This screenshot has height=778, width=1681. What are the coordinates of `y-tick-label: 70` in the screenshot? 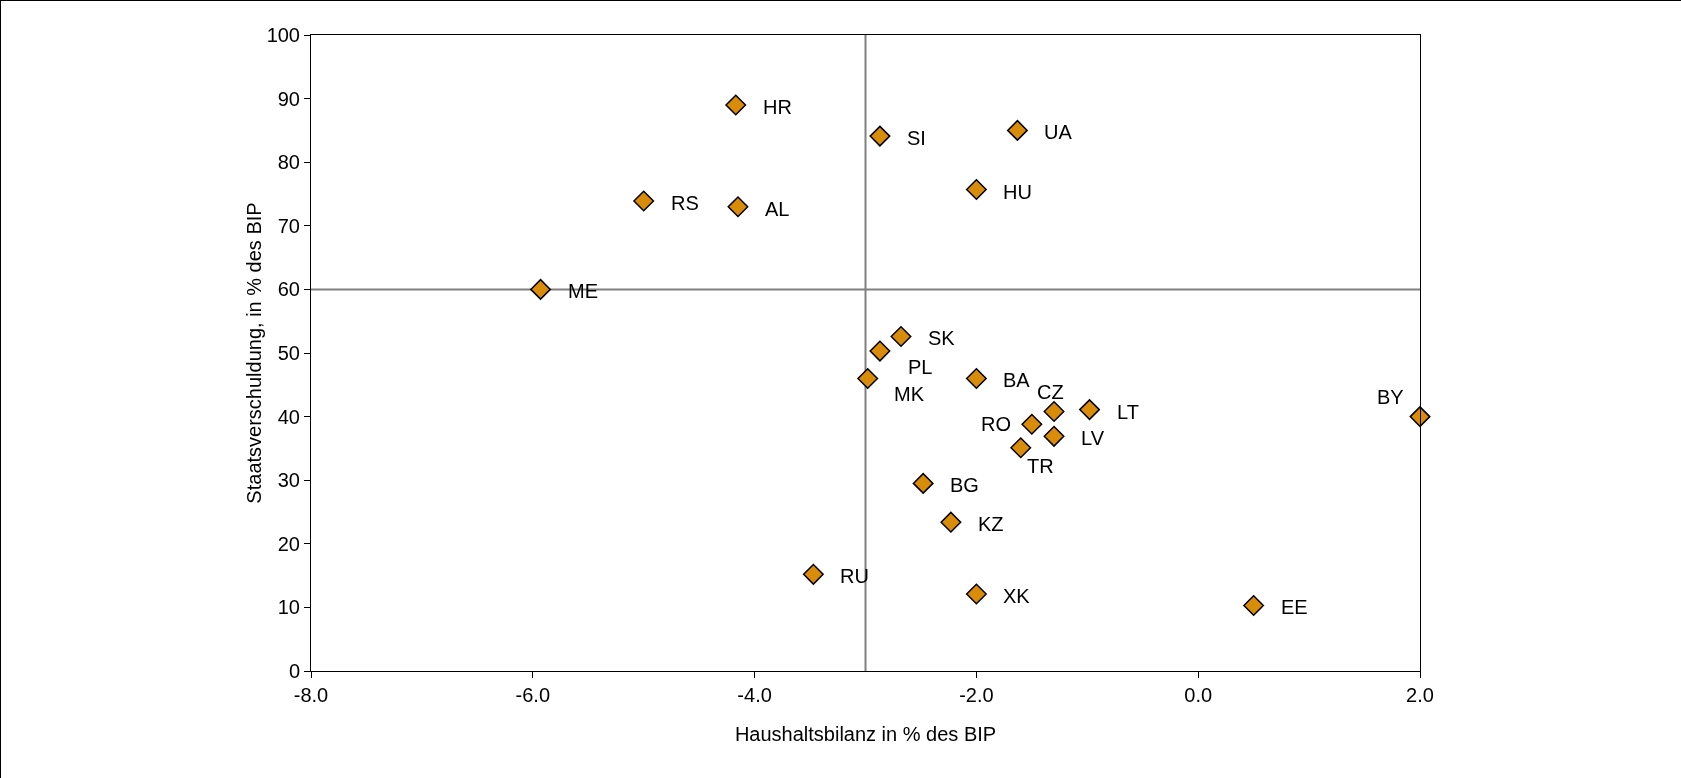 It's located at (288, 225).